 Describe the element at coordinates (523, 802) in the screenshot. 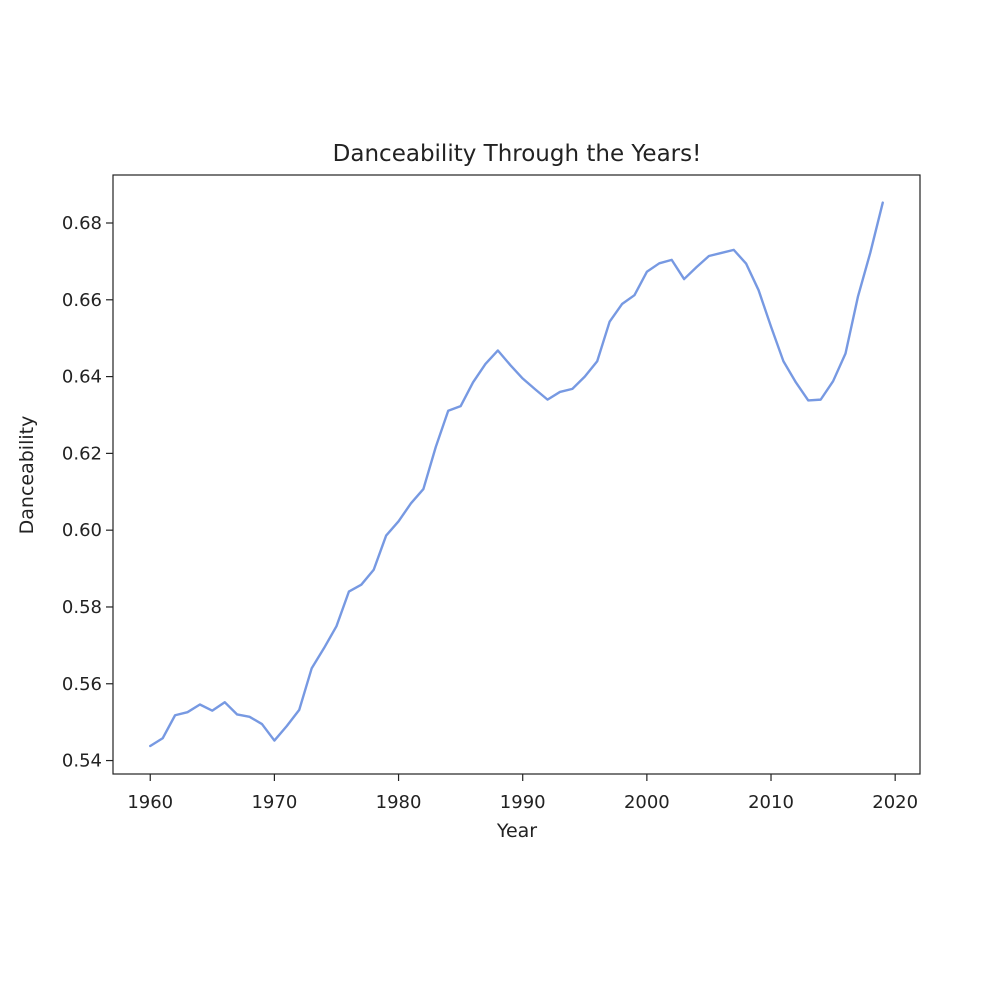

I see `x-tick-label: 1990` at that location.